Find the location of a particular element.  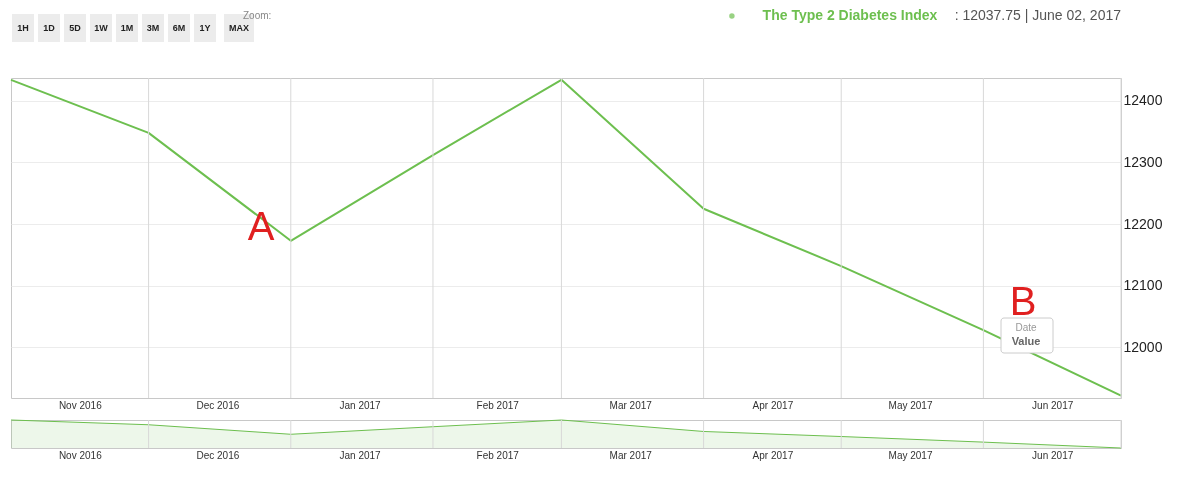

text: 3M is located at coordinates (153, 28).